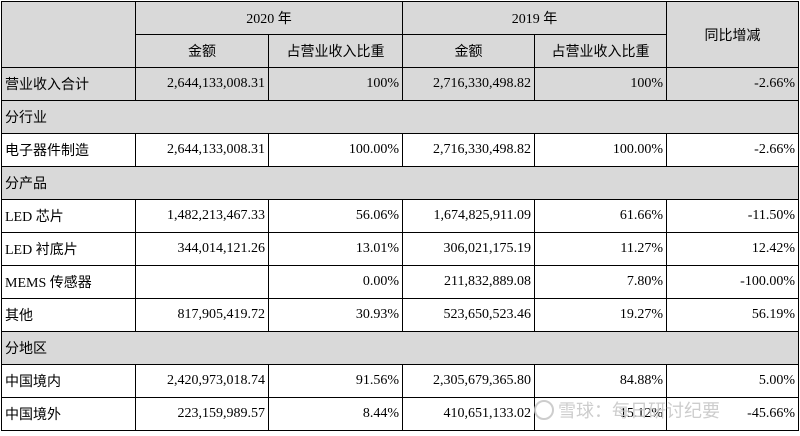  What do you see at coordinates (335, 249) in the screenshot?
I see `ratio-2020-cell: 13.01%` at bounding box center [335, 249].